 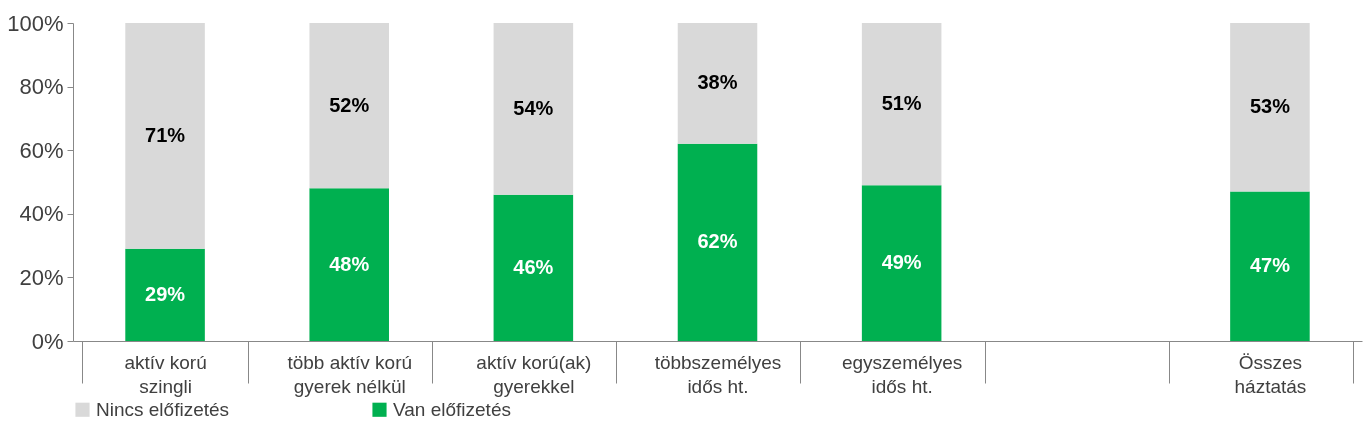 What do you see at coordinates (718, 374) in the screenshot?
I see `x-tick-label: többszemélyes idős ht.` at bounding box center [718, 374].